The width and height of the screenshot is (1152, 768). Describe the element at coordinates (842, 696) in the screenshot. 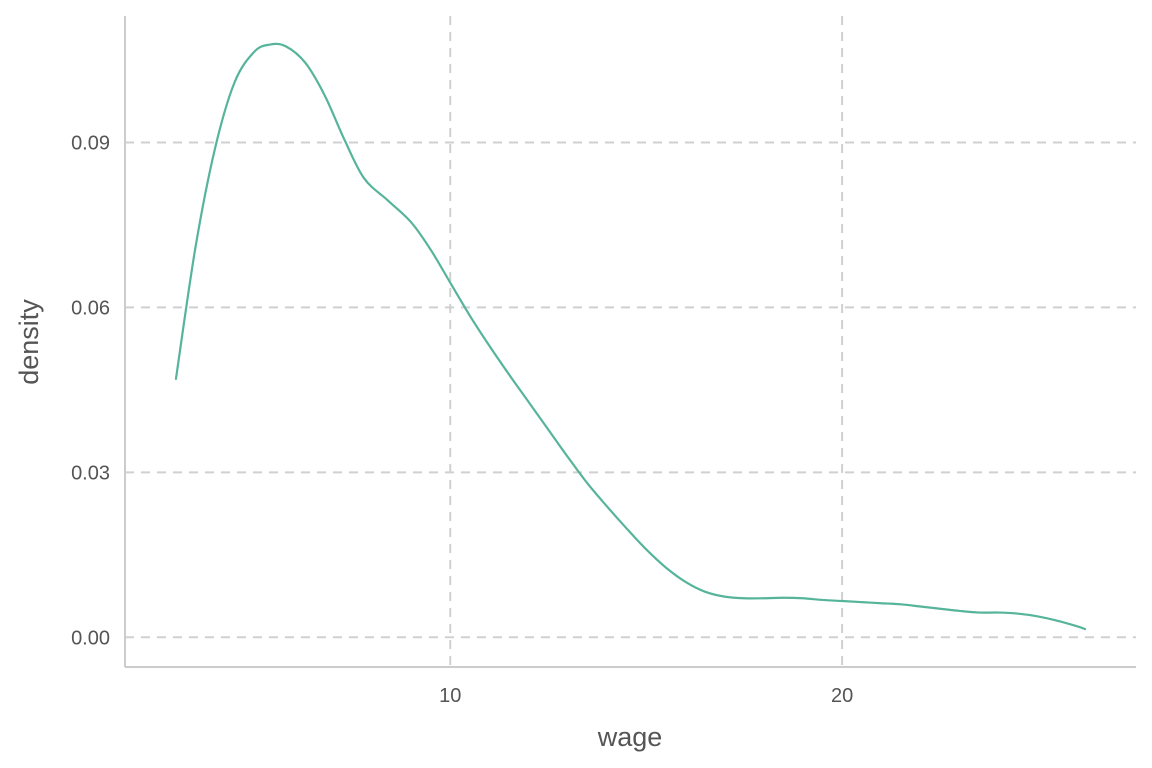

I see `x-tick-label: 20` at that location.